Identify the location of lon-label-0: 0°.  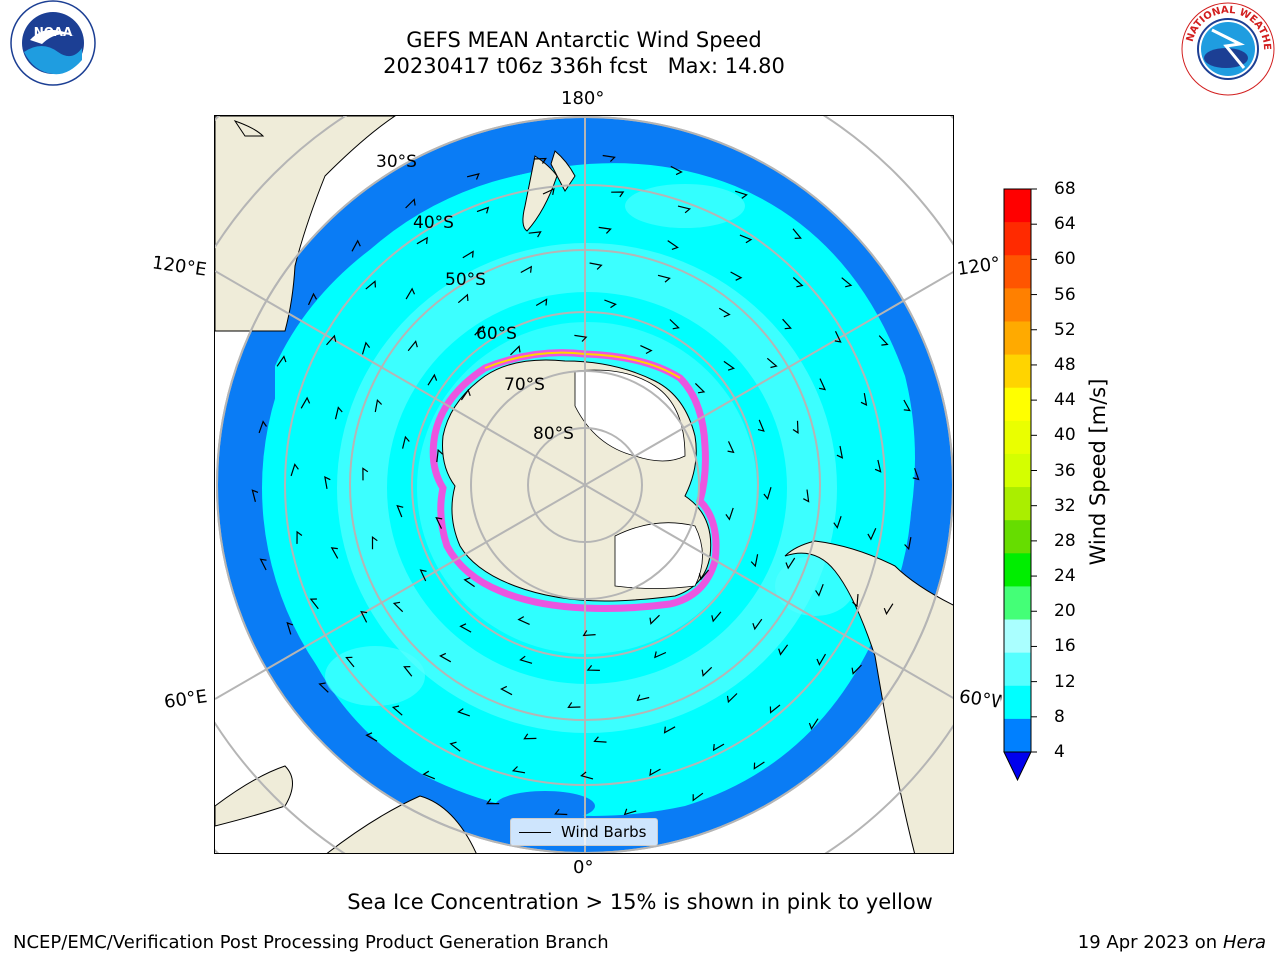
(583, 867).